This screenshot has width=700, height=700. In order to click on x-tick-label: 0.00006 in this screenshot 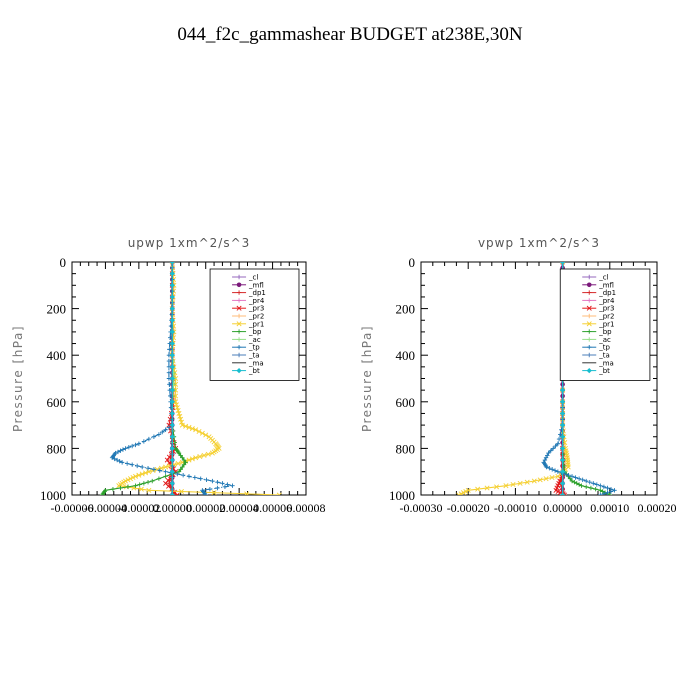, I will do `click(272, 508)`.